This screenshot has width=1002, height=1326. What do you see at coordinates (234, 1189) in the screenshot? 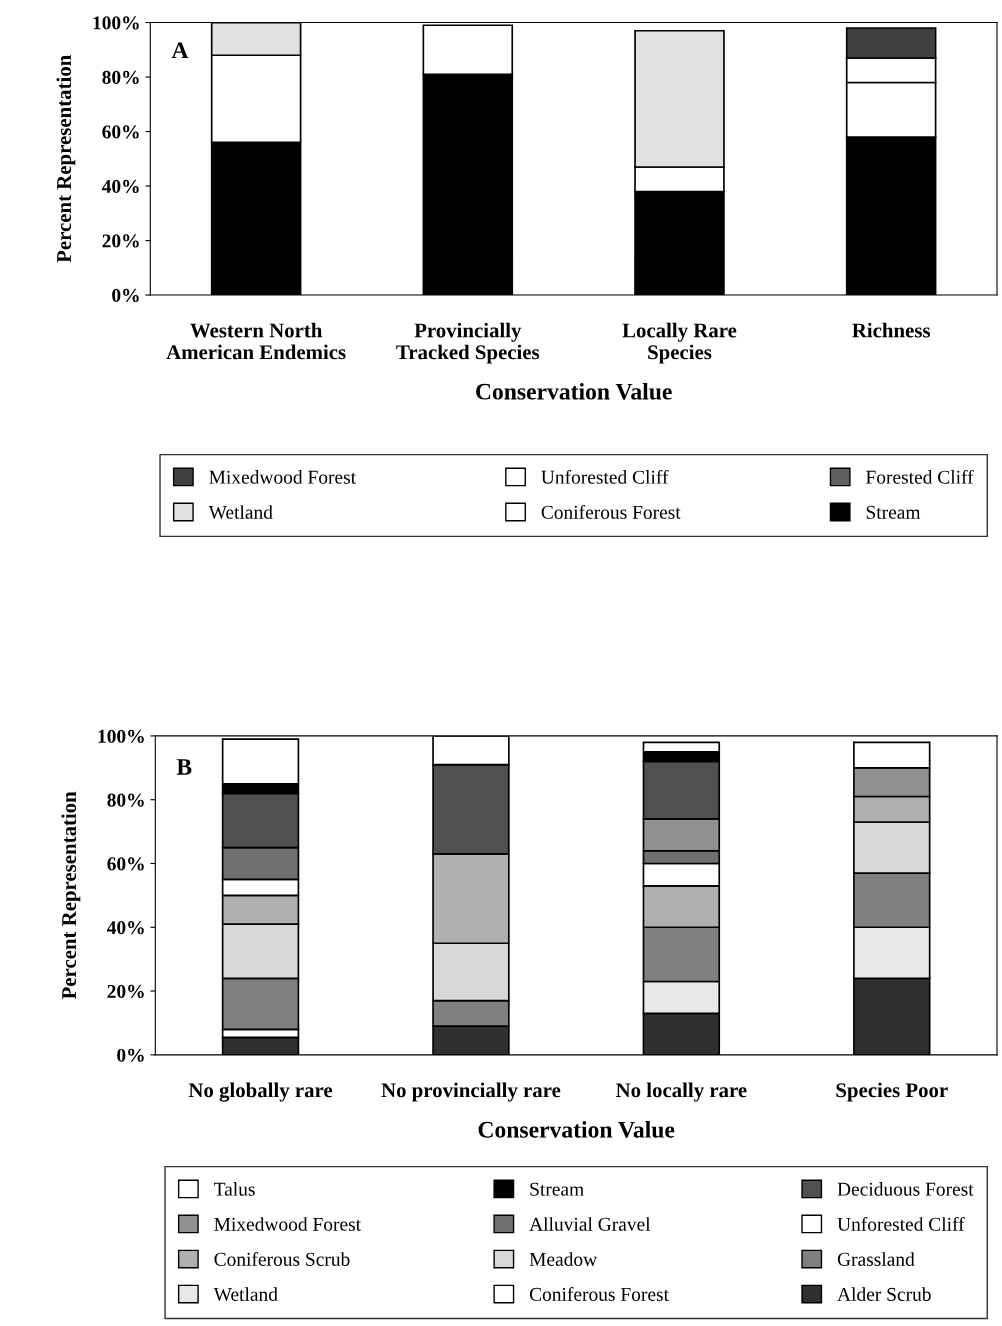
I see `legend-label: Talus` at bounding box center [234, 1189].